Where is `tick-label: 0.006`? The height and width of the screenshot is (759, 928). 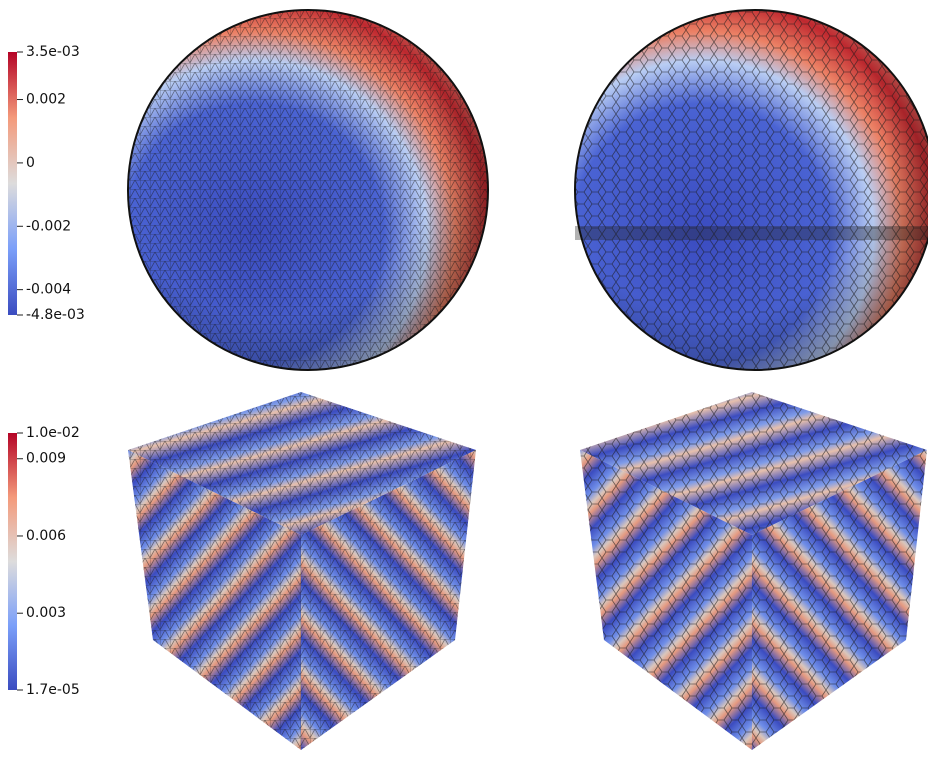 tick-label: 0.006 is located at coordinates (46, 536).